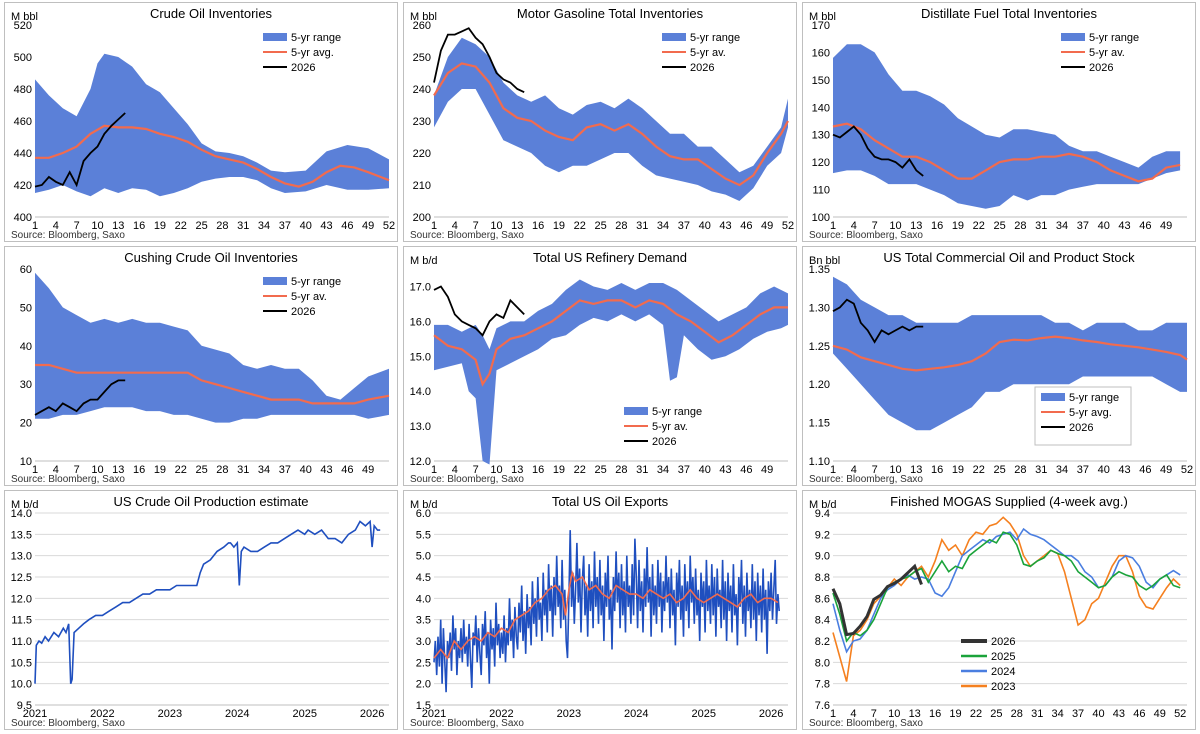  I want to click on y-tick-label: 50, so click(26, 308).